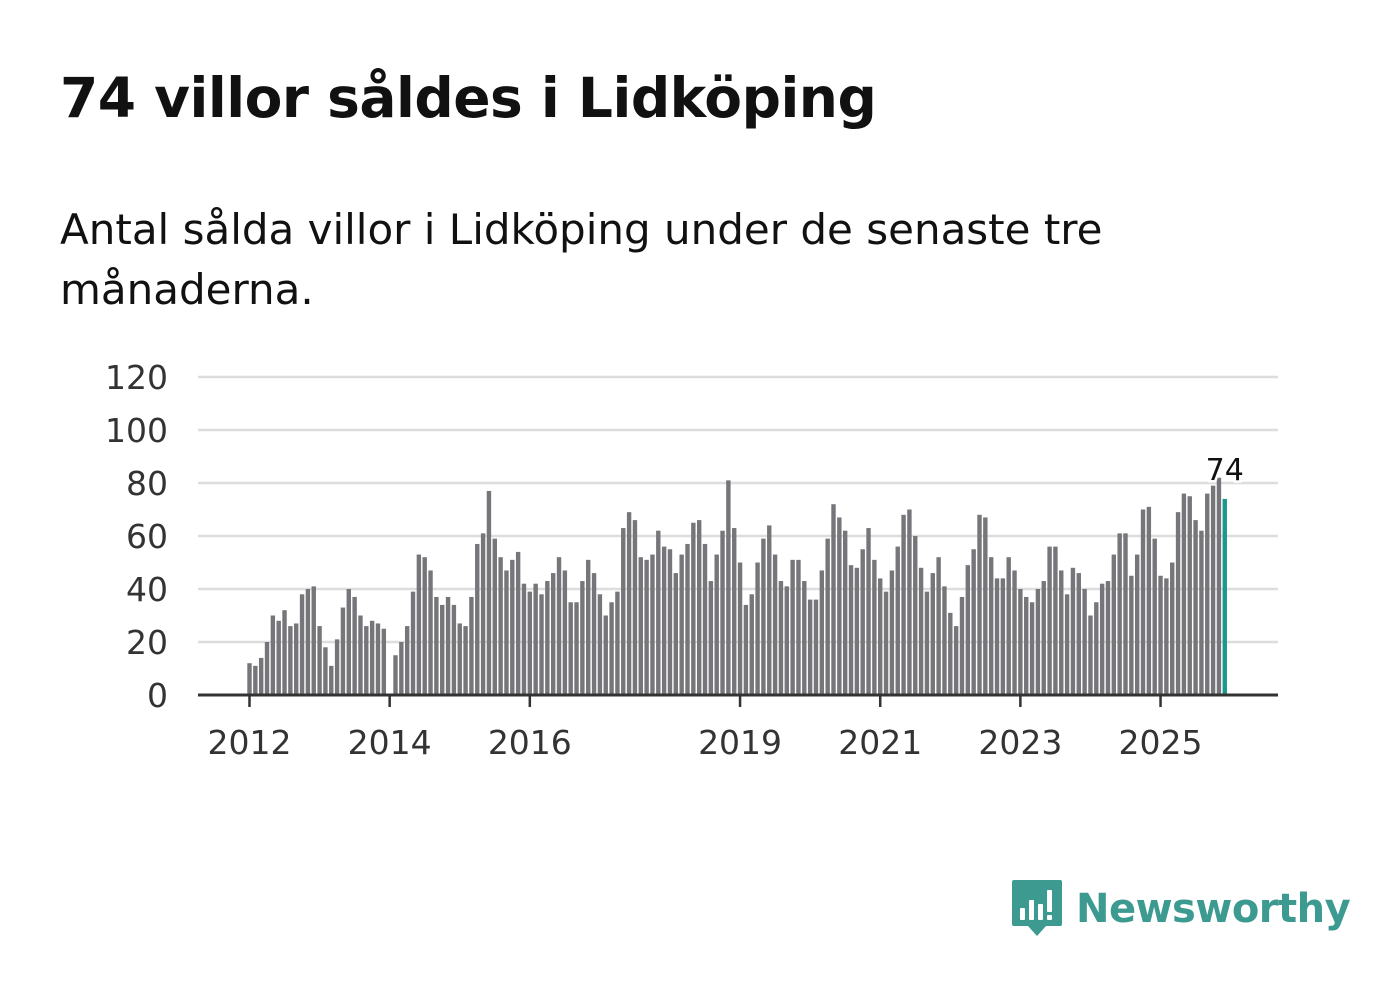  I want to click on x-tick-label: 2019, so click(740, 742).